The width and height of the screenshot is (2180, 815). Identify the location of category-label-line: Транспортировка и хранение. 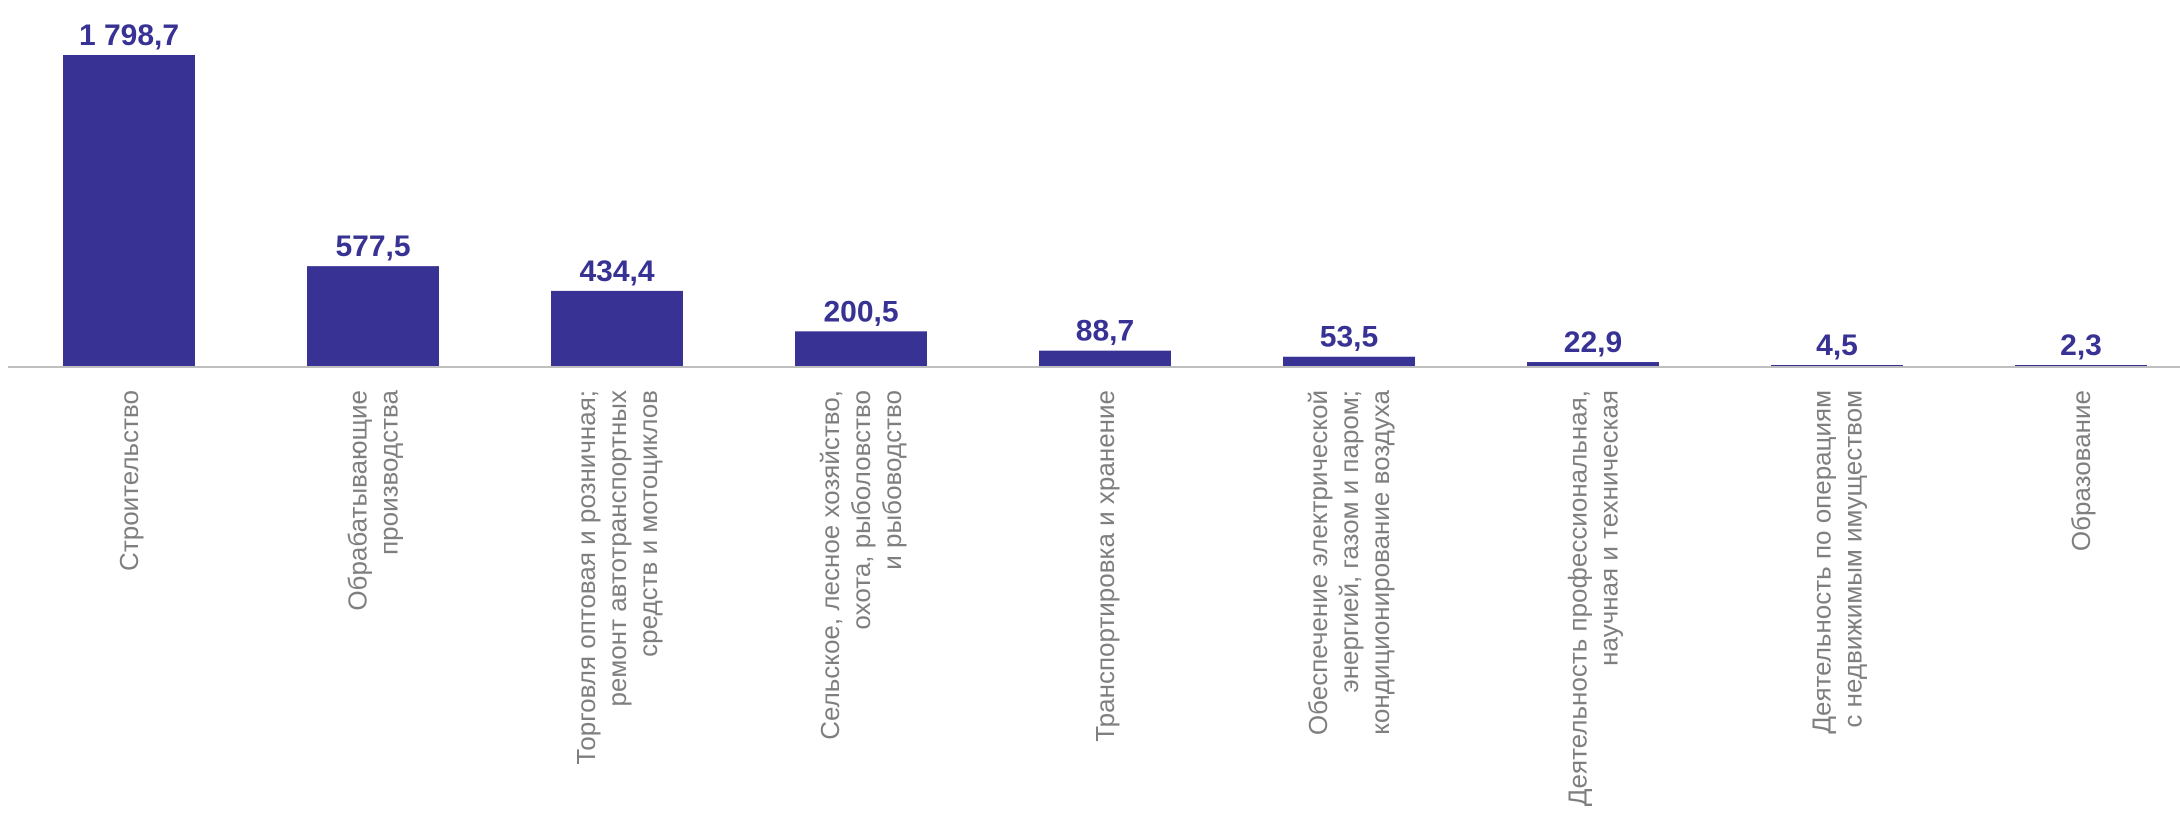
(1105, 566).